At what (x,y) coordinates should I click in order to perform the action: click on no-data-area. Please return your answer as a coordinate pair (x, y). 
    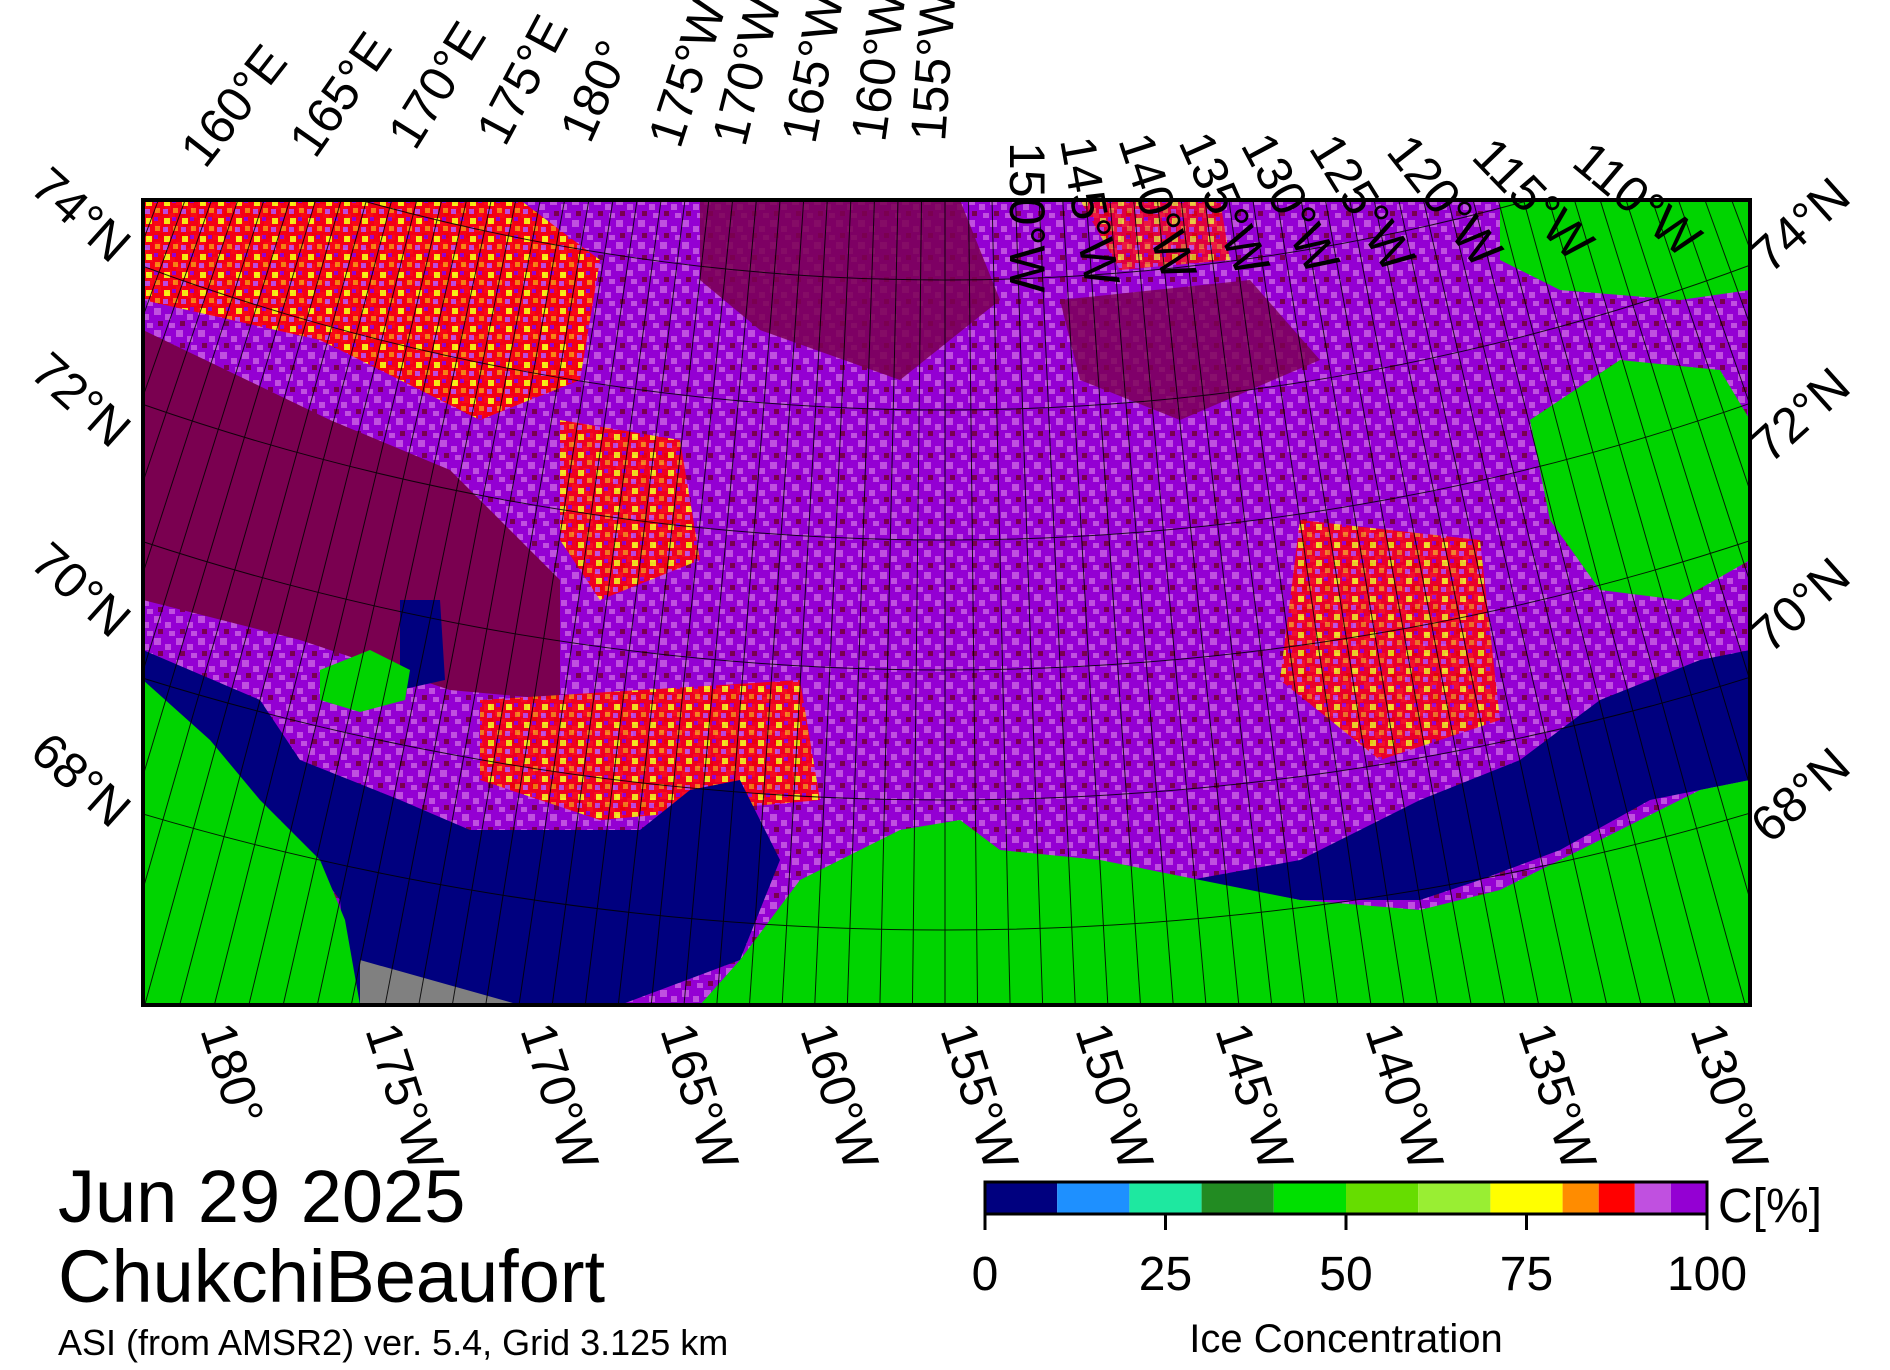
    Looking at the image, I should click on (440, 982).